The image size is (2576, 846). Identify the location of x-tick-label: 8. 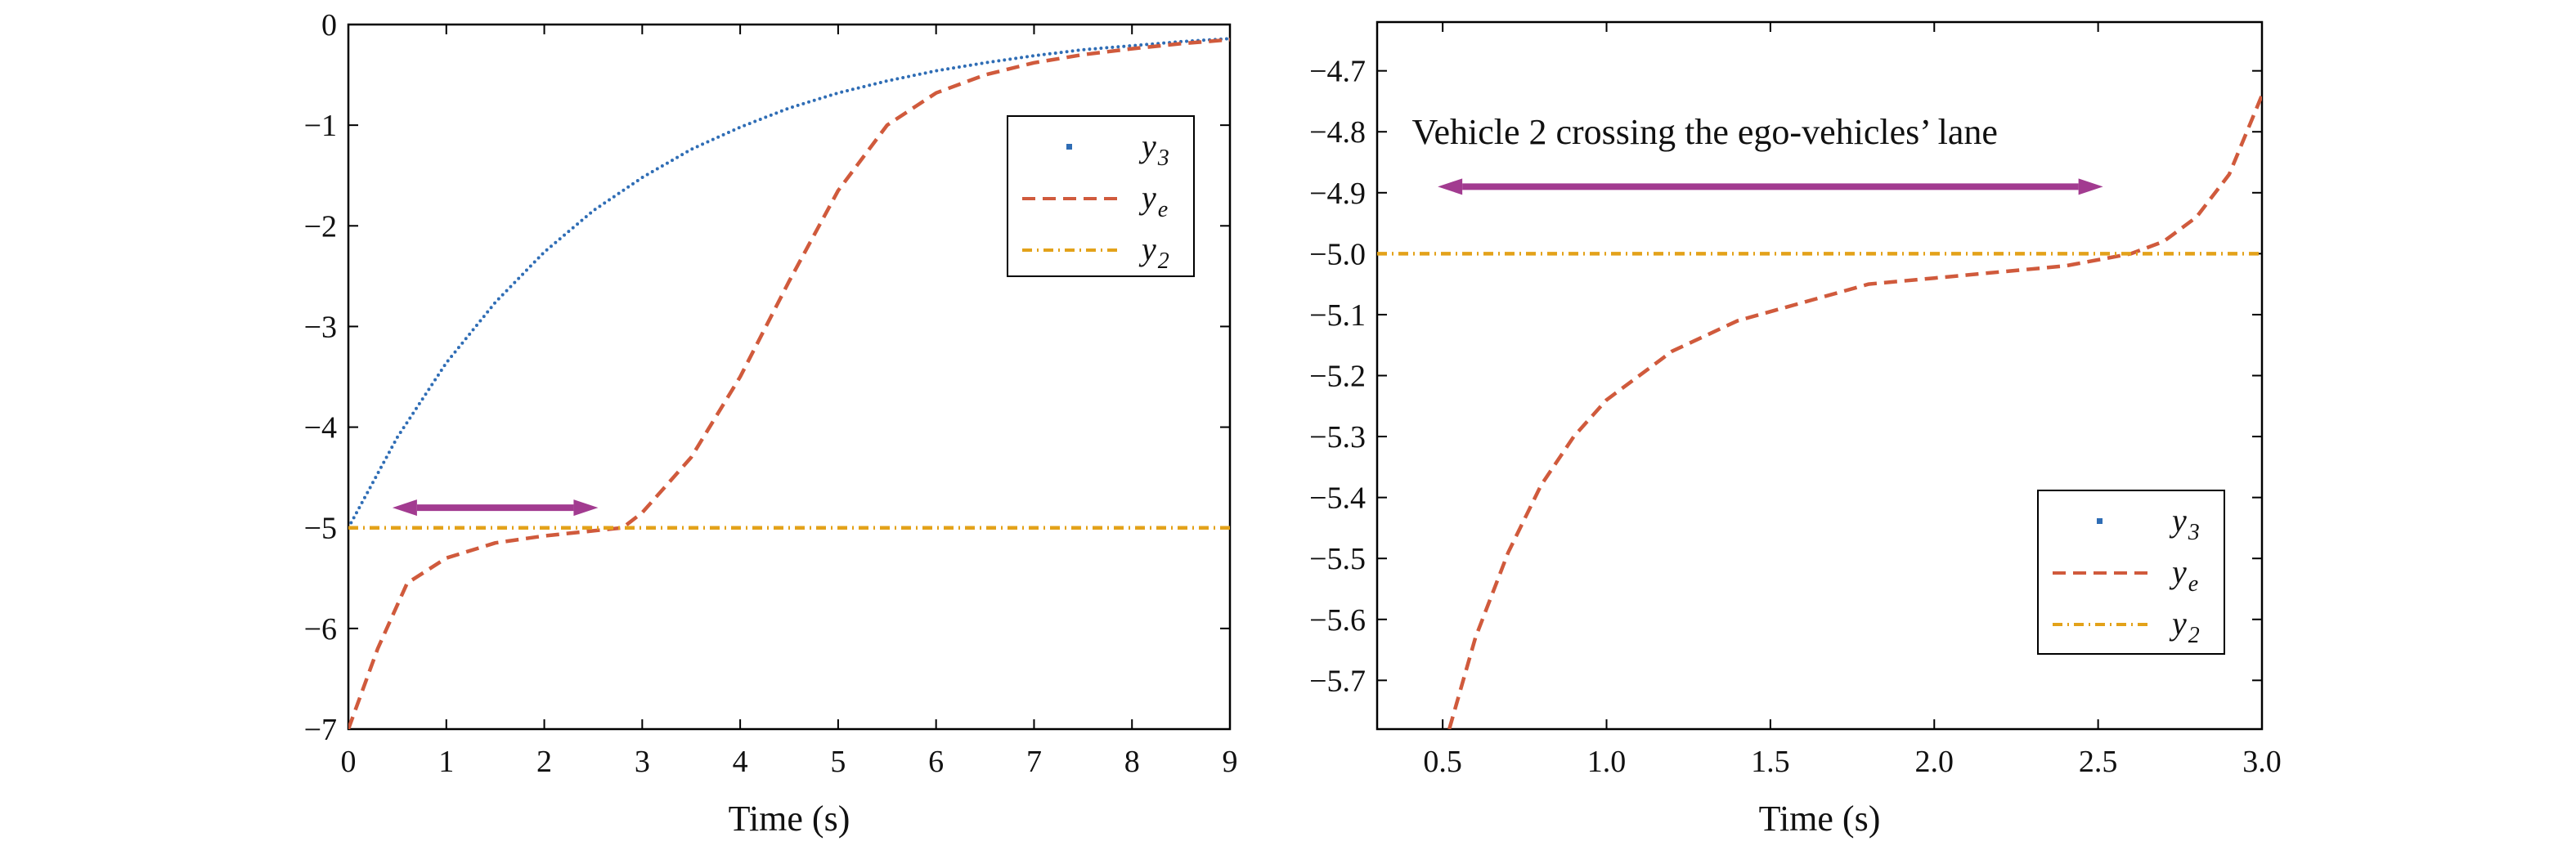
(1132, 762).